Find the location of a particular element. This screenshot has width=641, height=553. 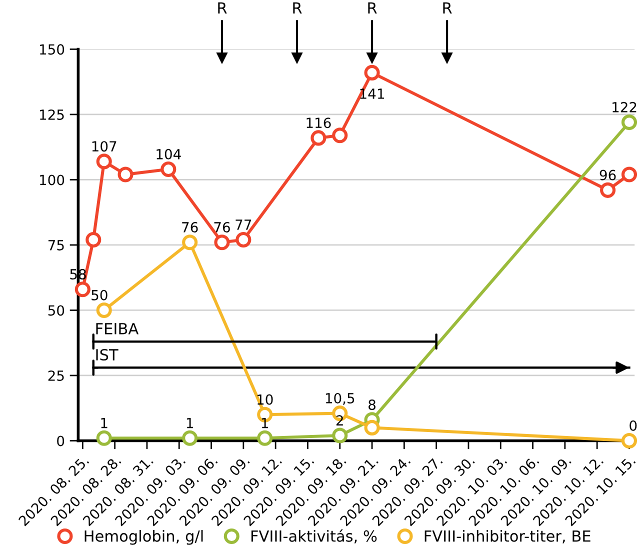

annotation: IST is located at coordinates (107, 354).